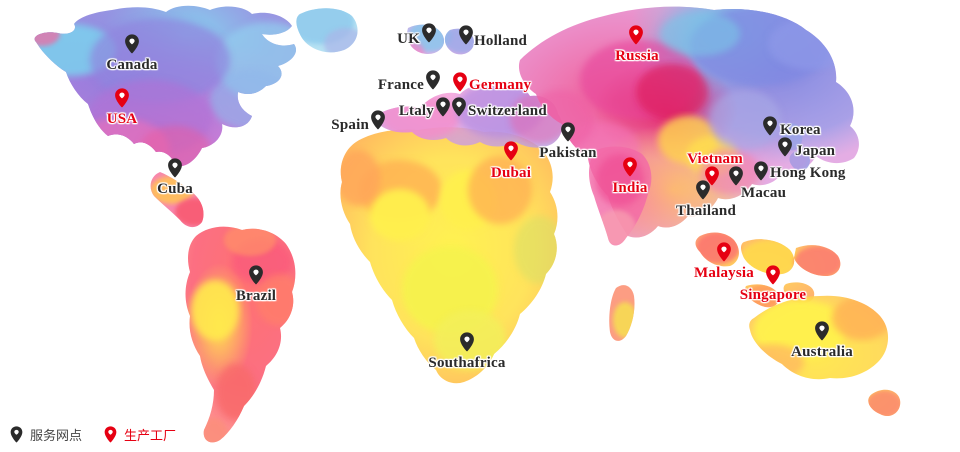 The height and width of the screenshot is (452, 960). What do you see at coordinates (736, 176) in the screenshot?
I see `map-pin-icon-macau` at bounding box center [736, 176].